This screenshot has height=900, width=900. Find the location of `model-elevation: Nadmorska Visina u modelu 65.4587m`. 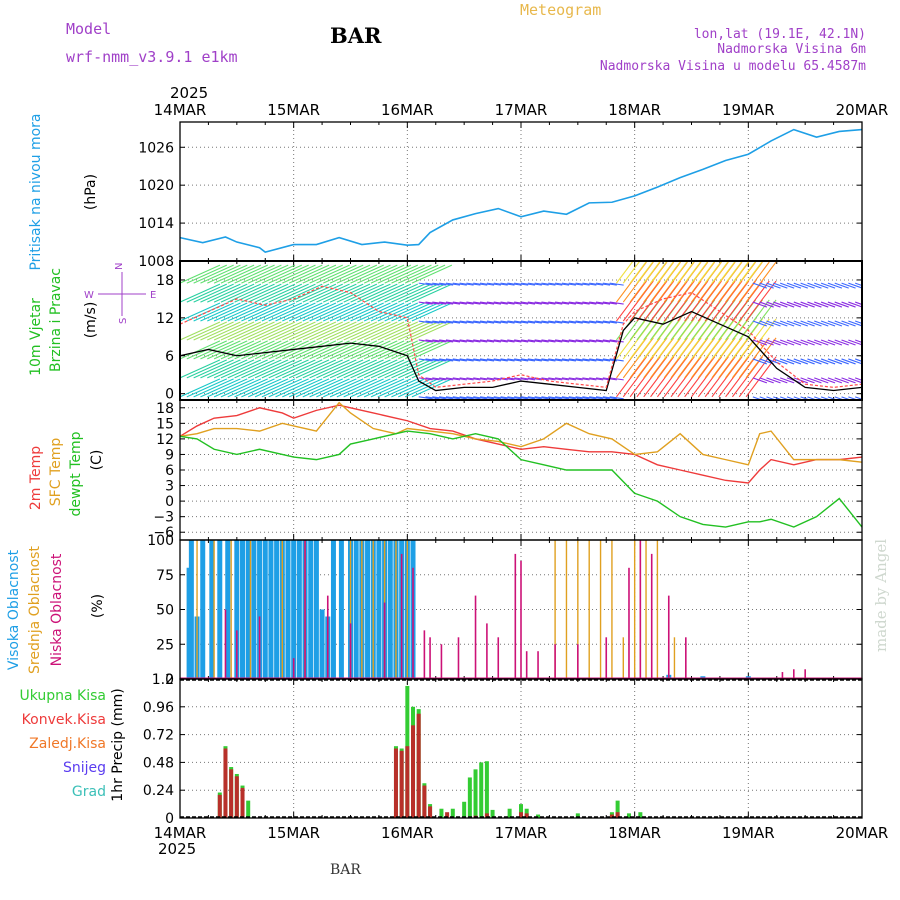

model-elevation: Nadmorska Visina u modelu 65.4587m is located at coordinates (733, 66).